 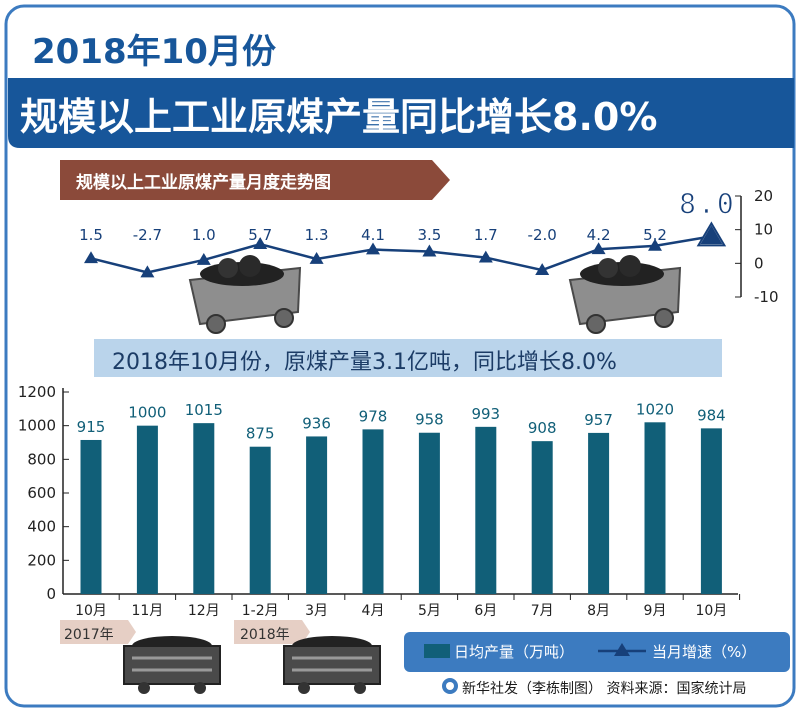 I want to click on bar-value-label: 958, so click(x=429, y=420).